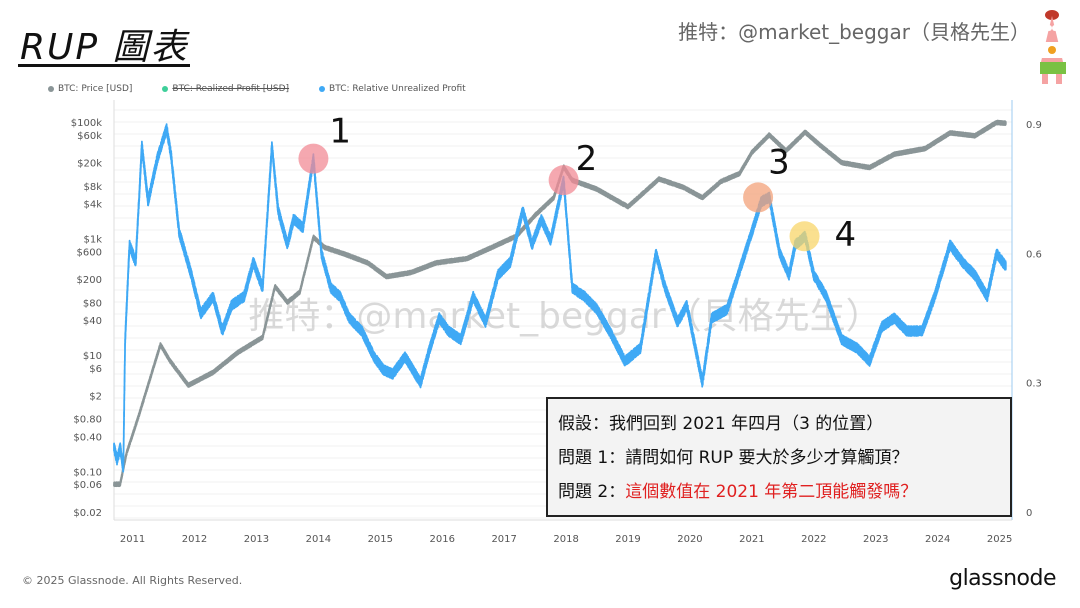 The image size is (1080, 608). I want to click on left-tick-label: $20k, so click(89, 164).